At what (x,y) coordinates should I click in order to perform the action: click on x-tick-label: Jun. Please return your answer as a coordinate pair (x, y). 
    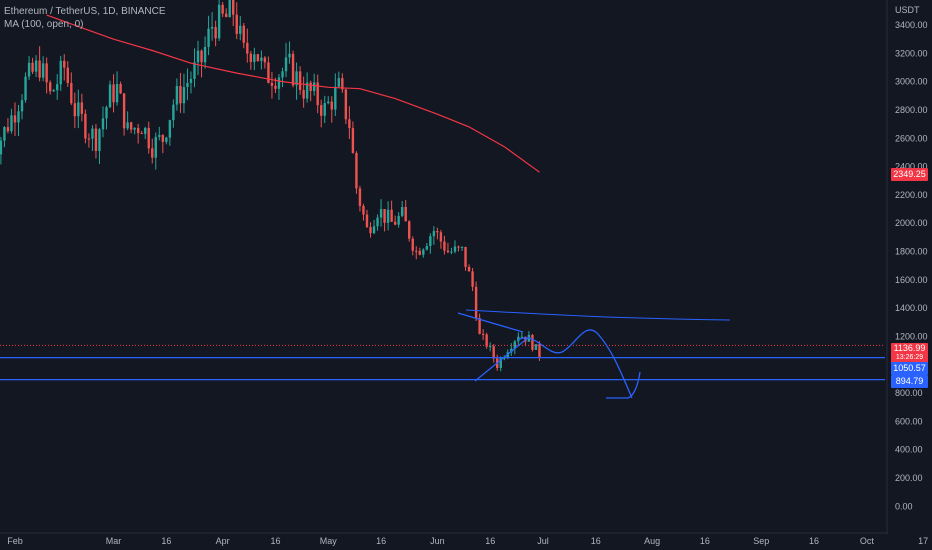
    Looking at the image, I should click on (437, 541).